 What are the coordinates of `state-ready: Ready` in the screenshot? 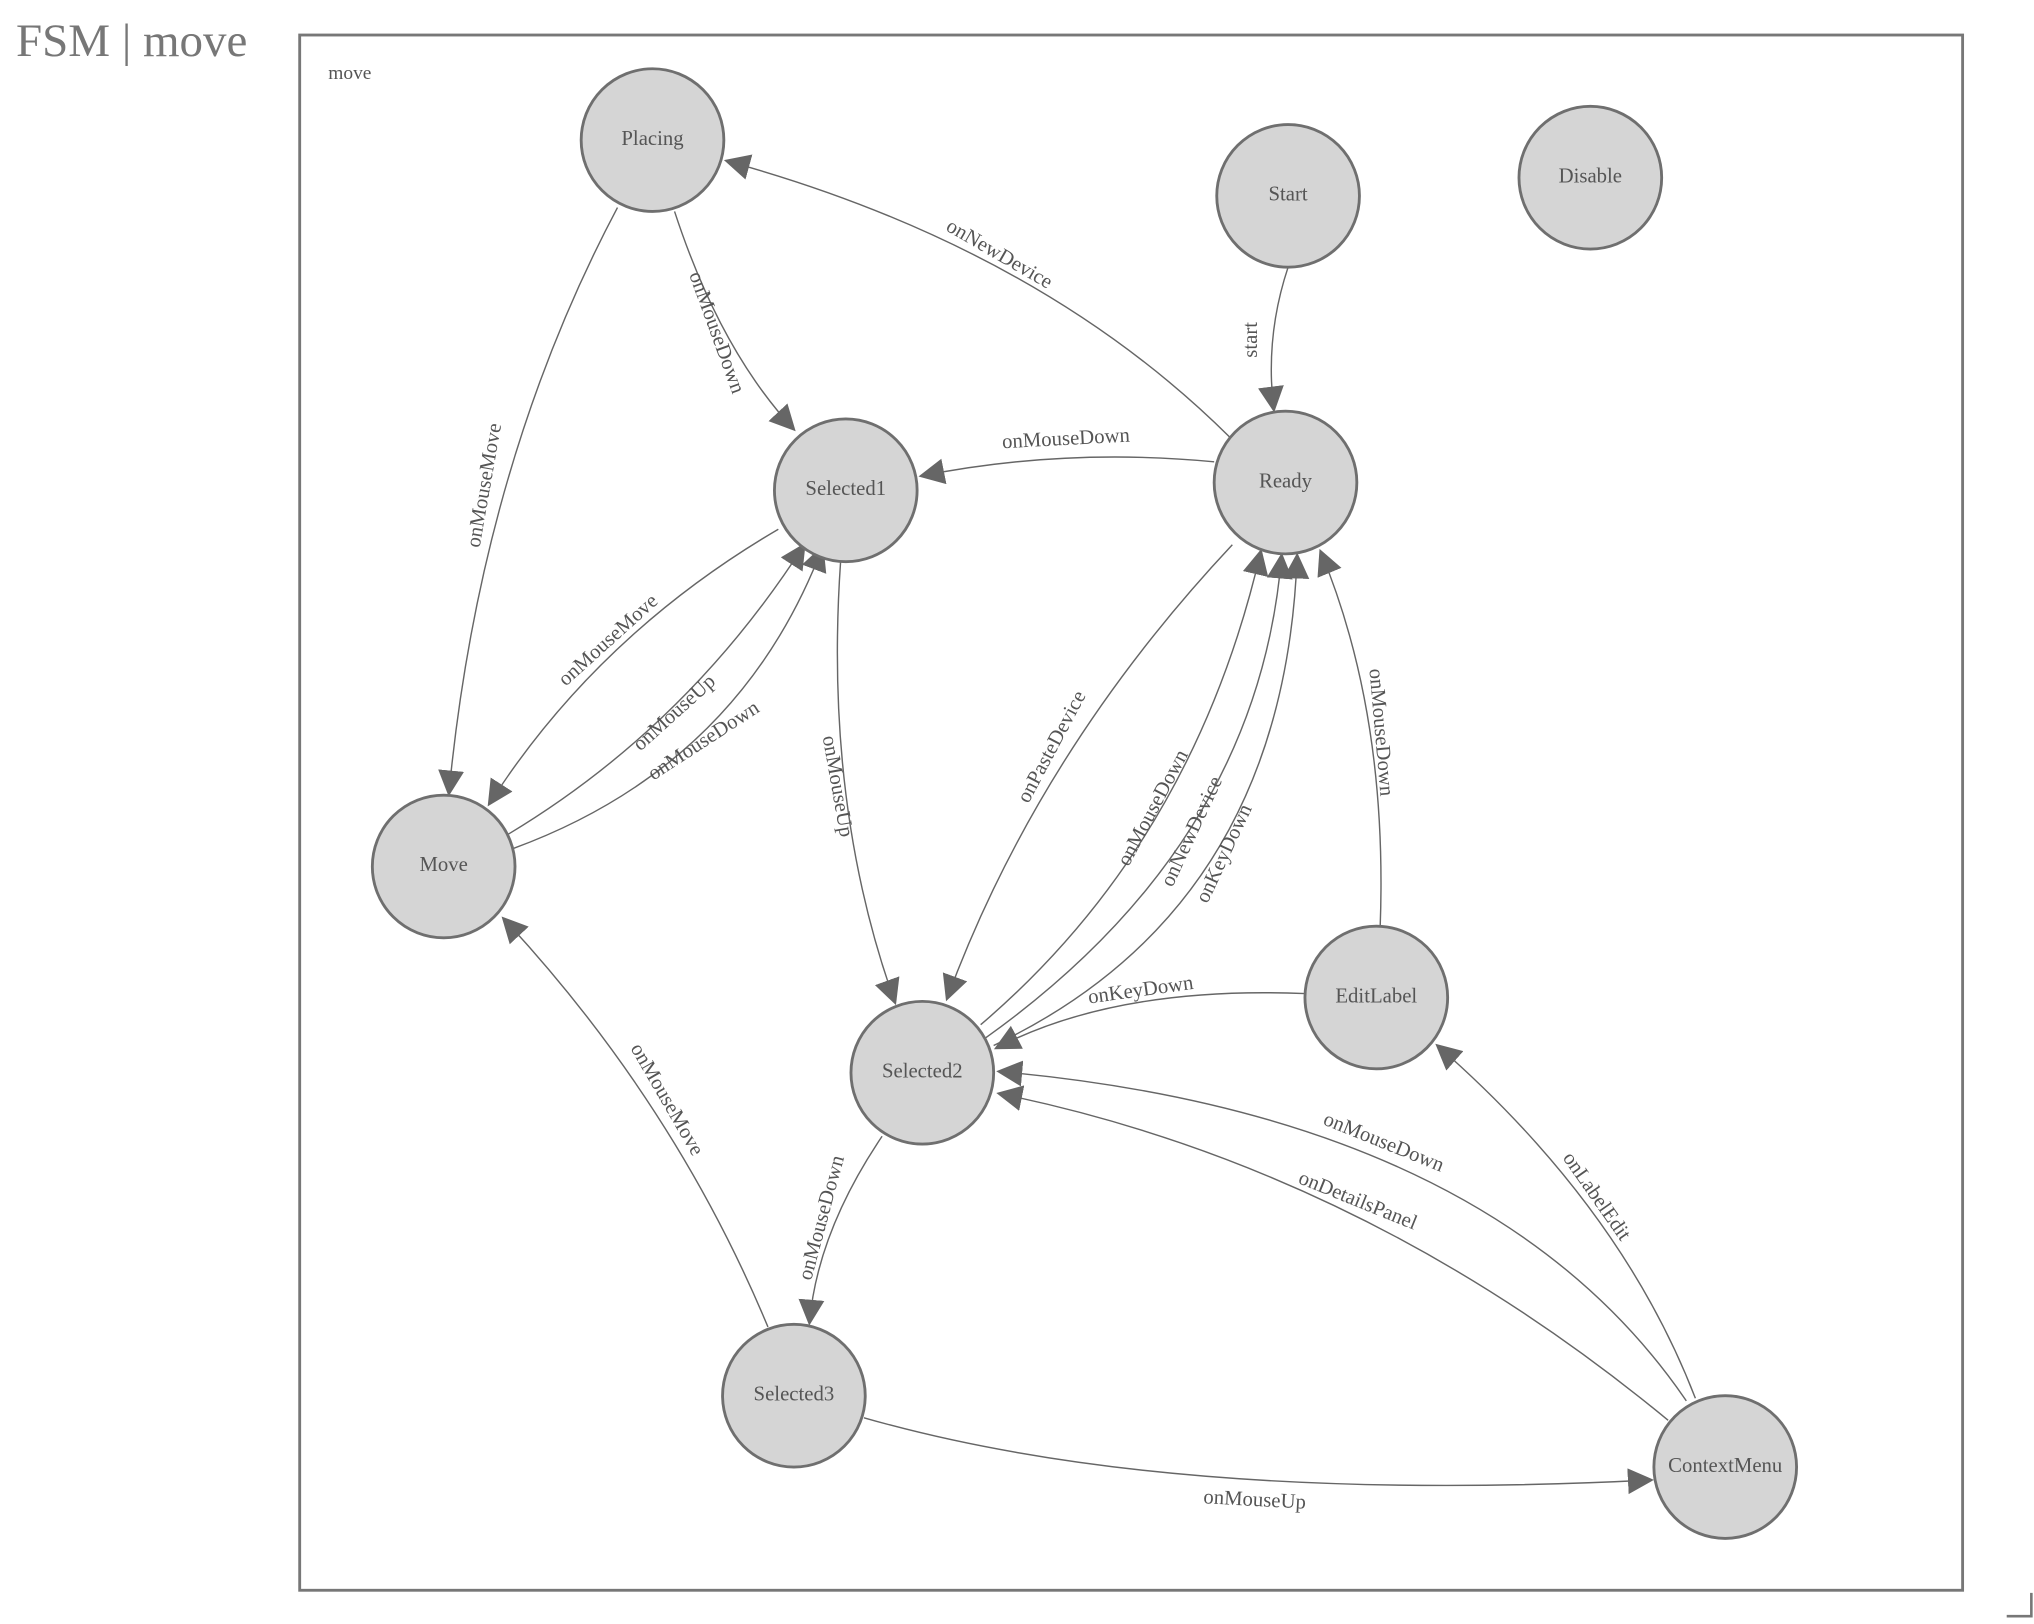 It's located at (1285, 482).